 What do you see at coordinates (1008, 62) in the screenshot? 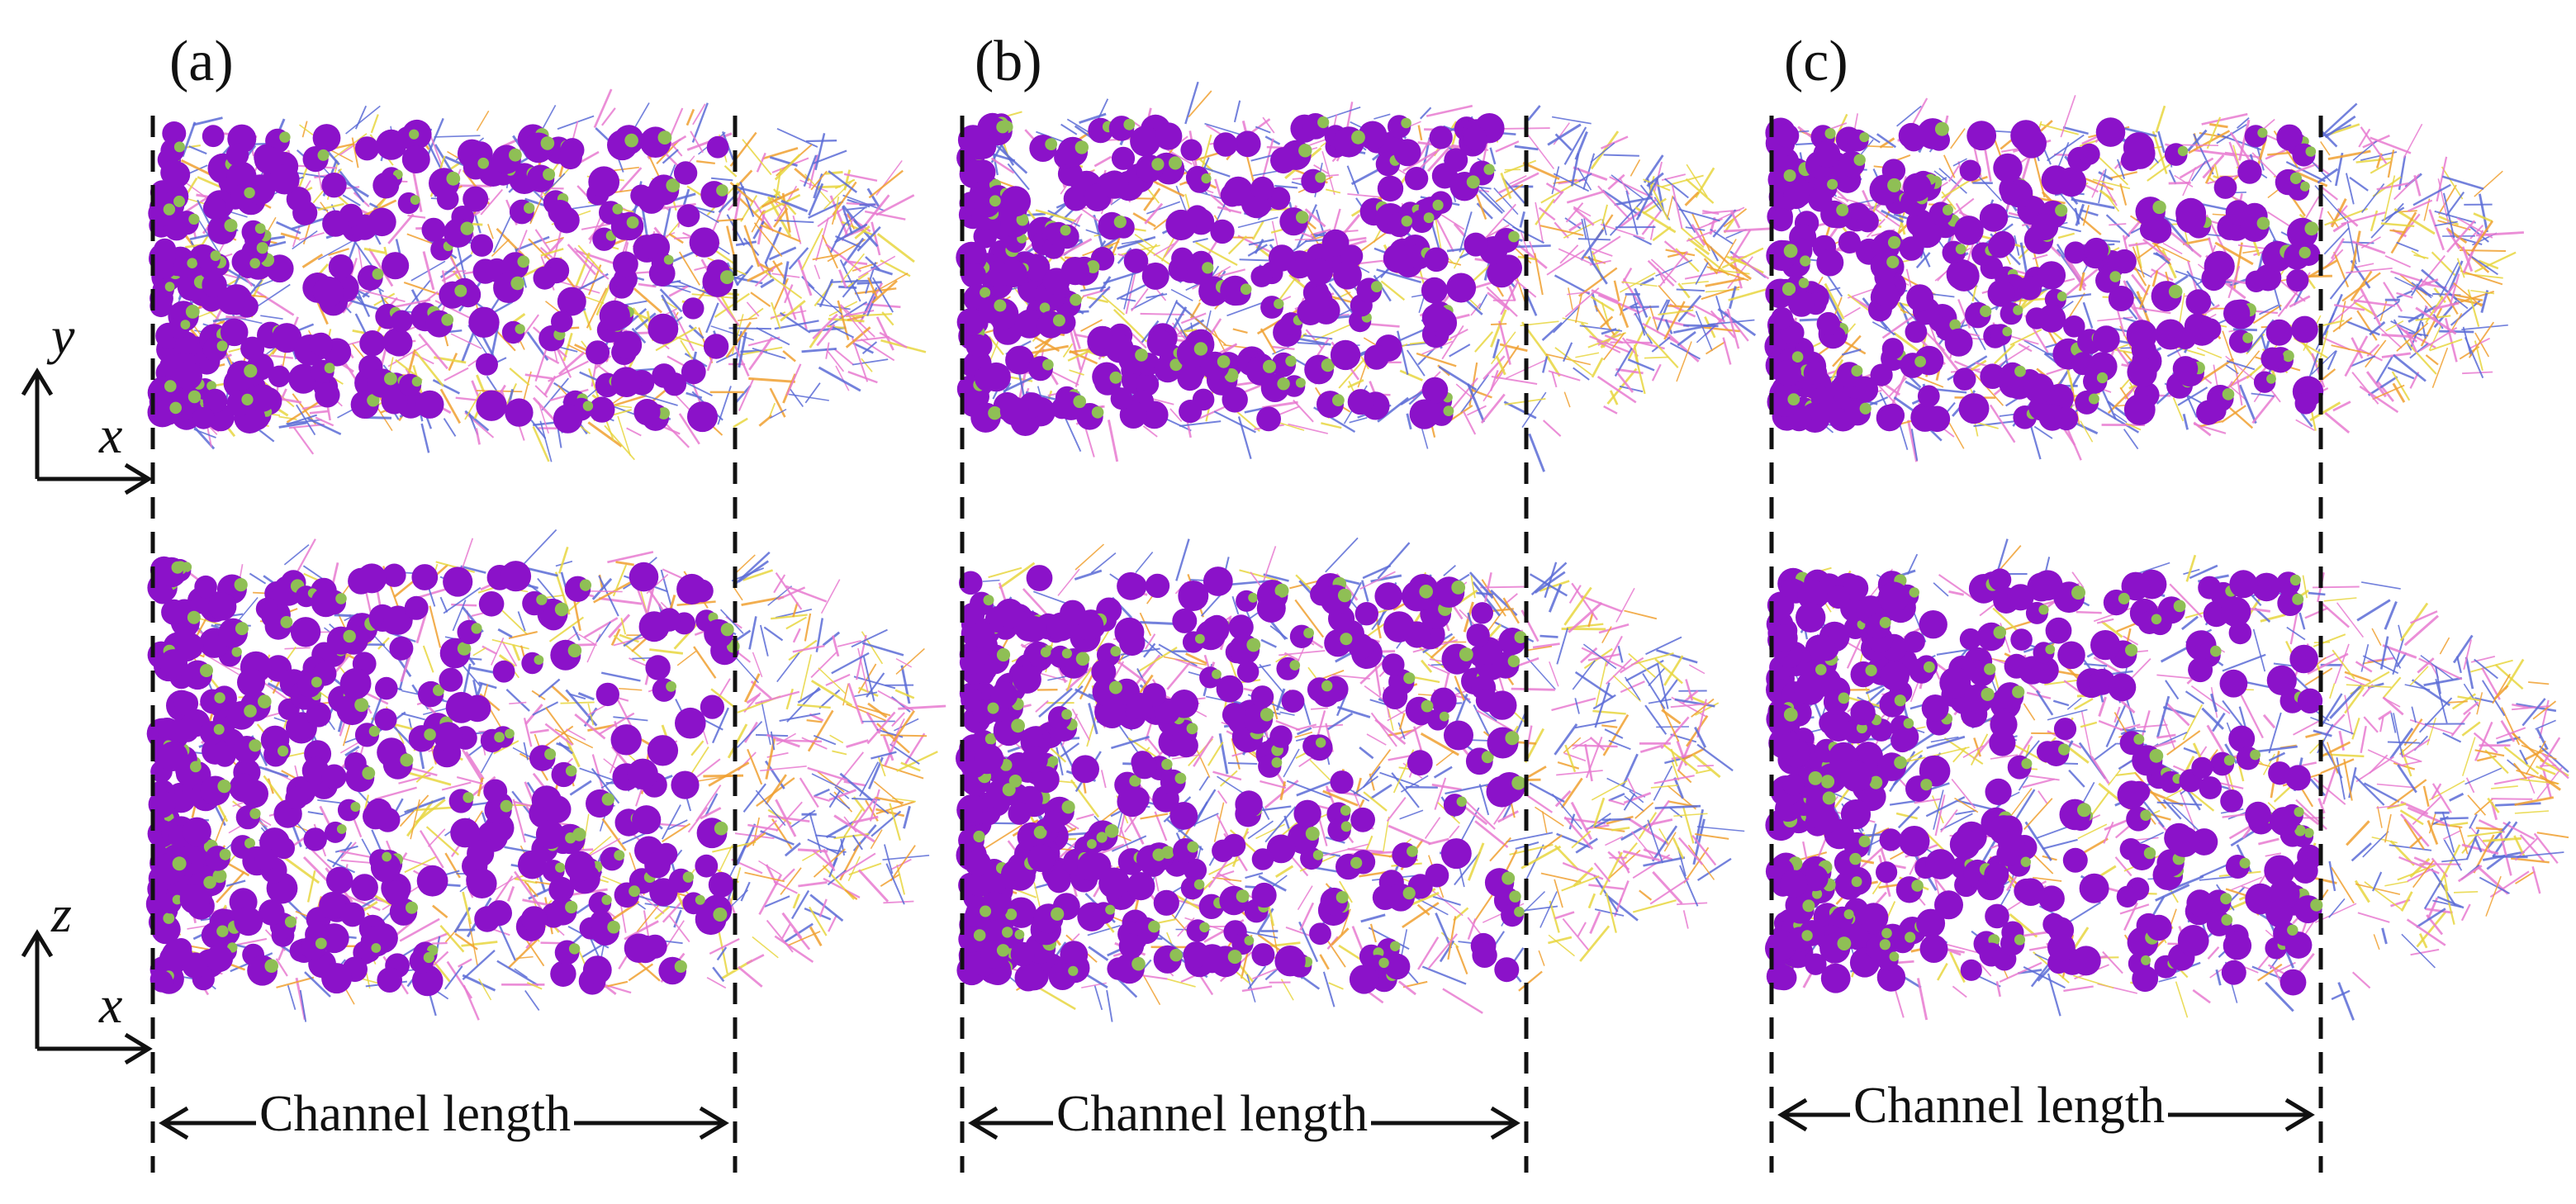
I see `panel-label-b: (b)` at bounding box center [1008, 62].